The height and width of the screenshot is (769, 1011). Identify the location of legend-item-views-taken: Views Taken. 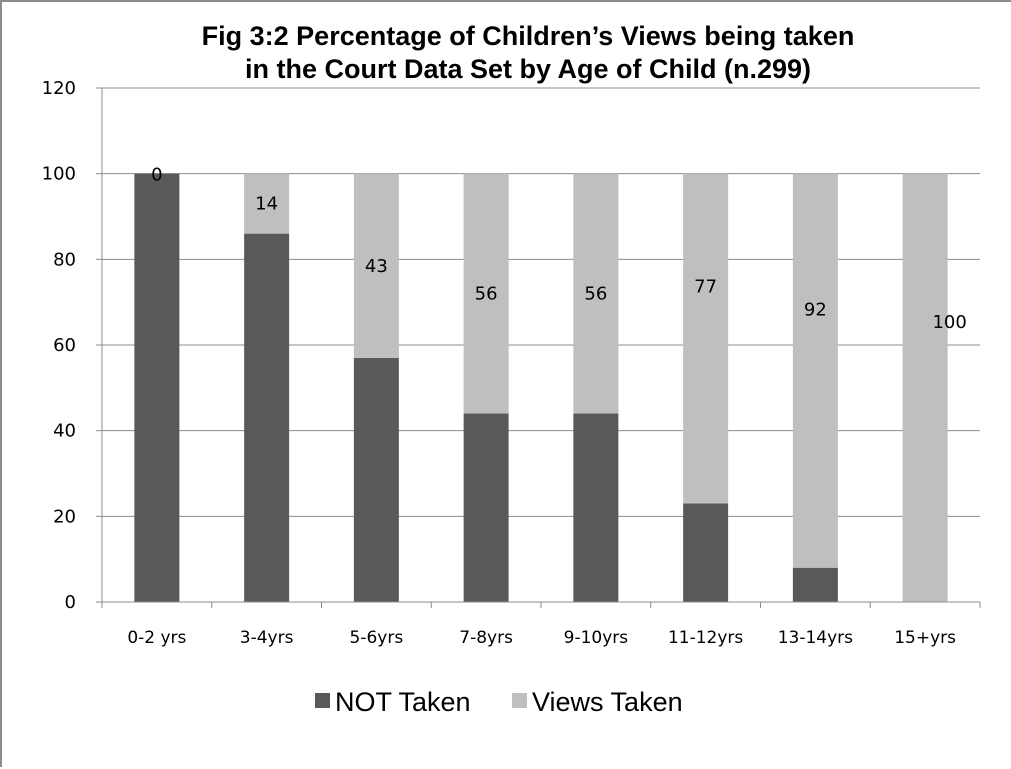
(597, 702).